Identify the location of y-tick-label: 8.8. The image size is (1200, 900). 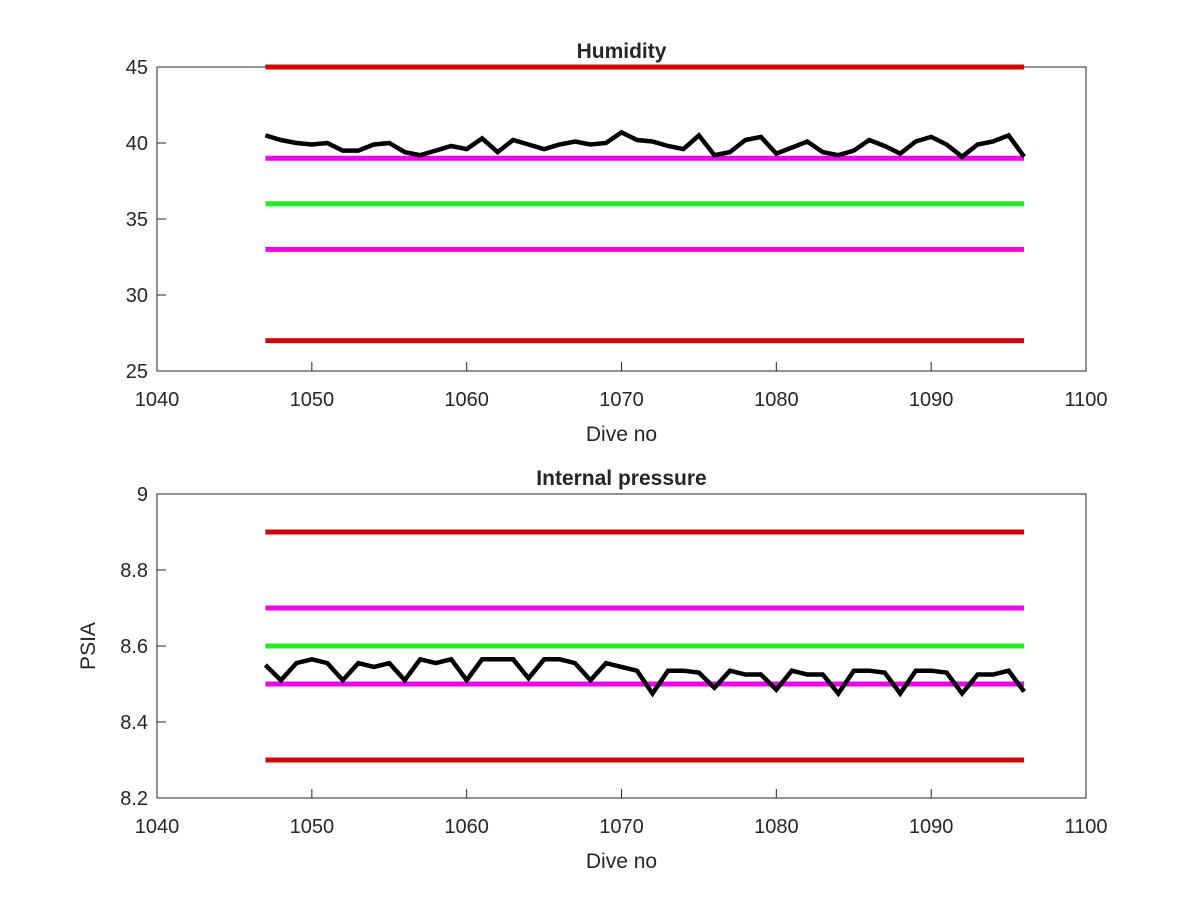
(134, 571).